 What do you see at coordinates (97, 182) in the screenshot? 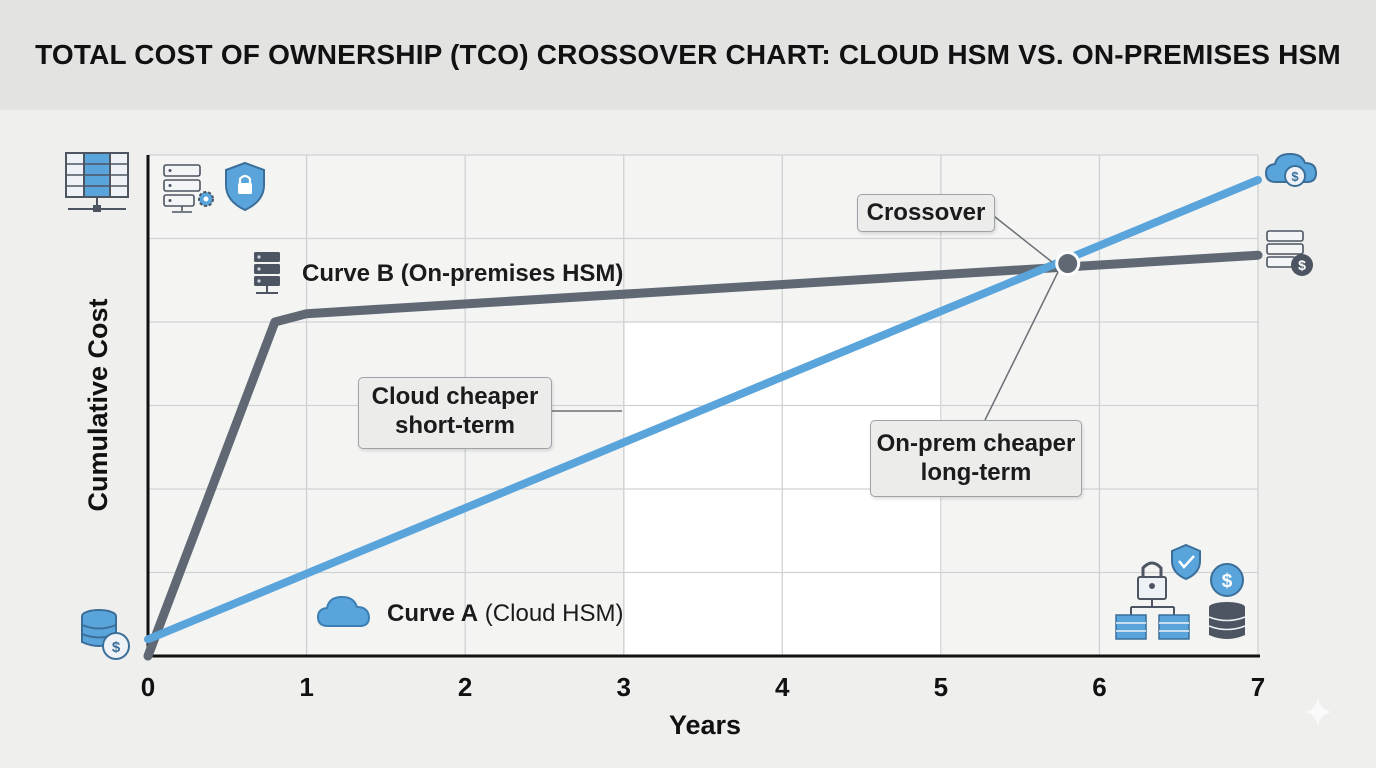
I see `server-rack-icon` at bounding box center [97, 182].